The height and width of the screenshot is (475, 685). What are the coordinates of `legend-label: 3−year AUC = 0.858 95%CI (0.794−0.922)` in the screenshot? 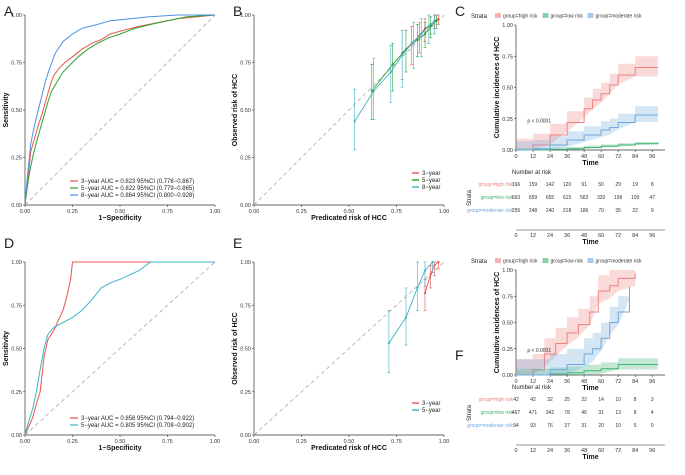 It's located at (137, 419).